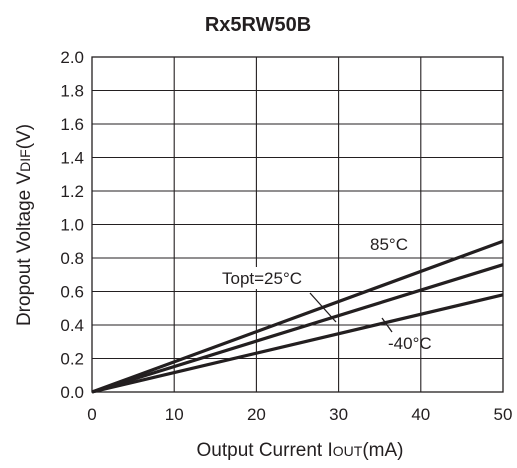  Describe the element at coordinates (262, 278) in the screenshot. I see `series-annotation: Topt=25°C` at that location.